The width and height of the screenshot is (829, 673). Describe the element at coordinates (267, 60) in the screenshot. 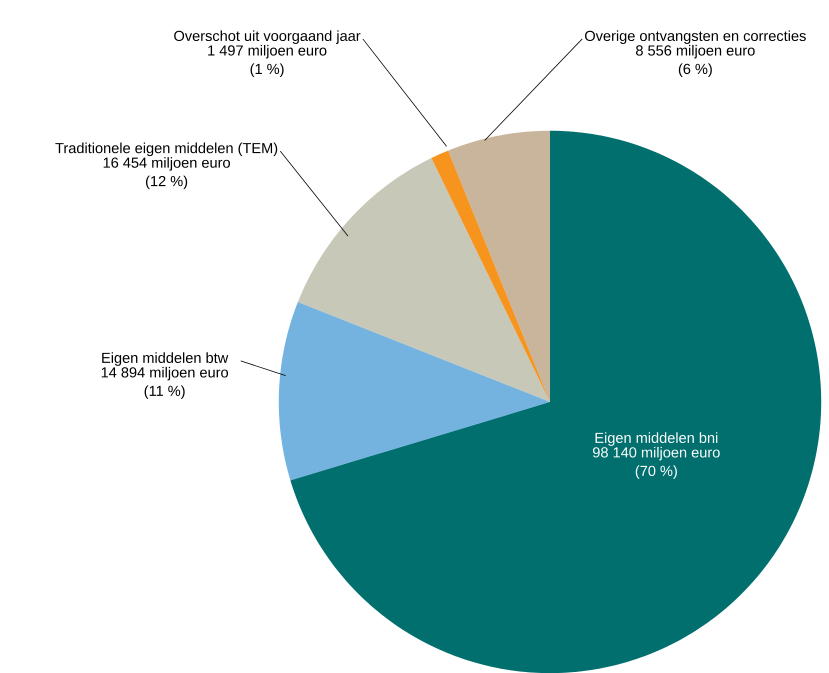

I see `data-label: 1 497 miljoen euro (1 %)` at that location.